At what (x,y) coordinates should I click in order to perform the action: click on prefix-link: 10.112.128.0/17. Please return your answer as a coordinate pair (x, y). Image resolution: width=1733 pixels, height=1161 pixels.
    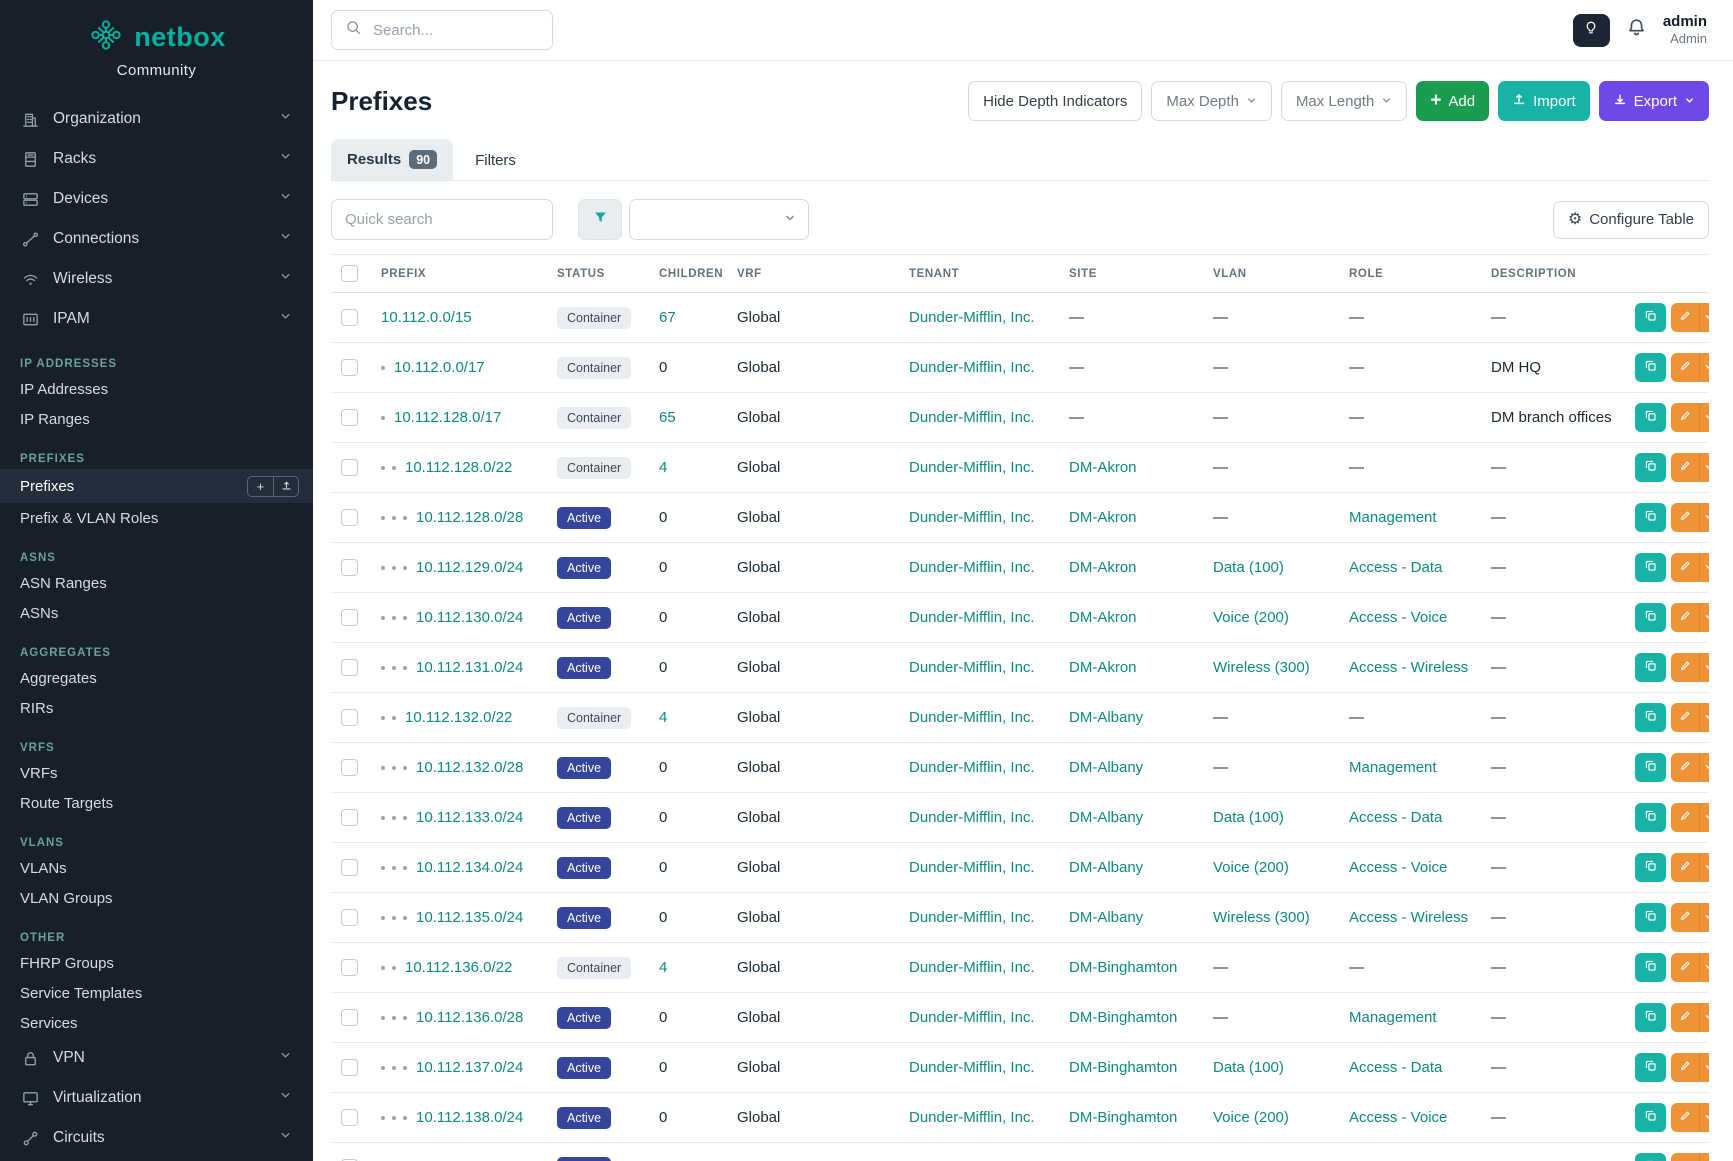
    Looking at the image, I should click on (448, 417).